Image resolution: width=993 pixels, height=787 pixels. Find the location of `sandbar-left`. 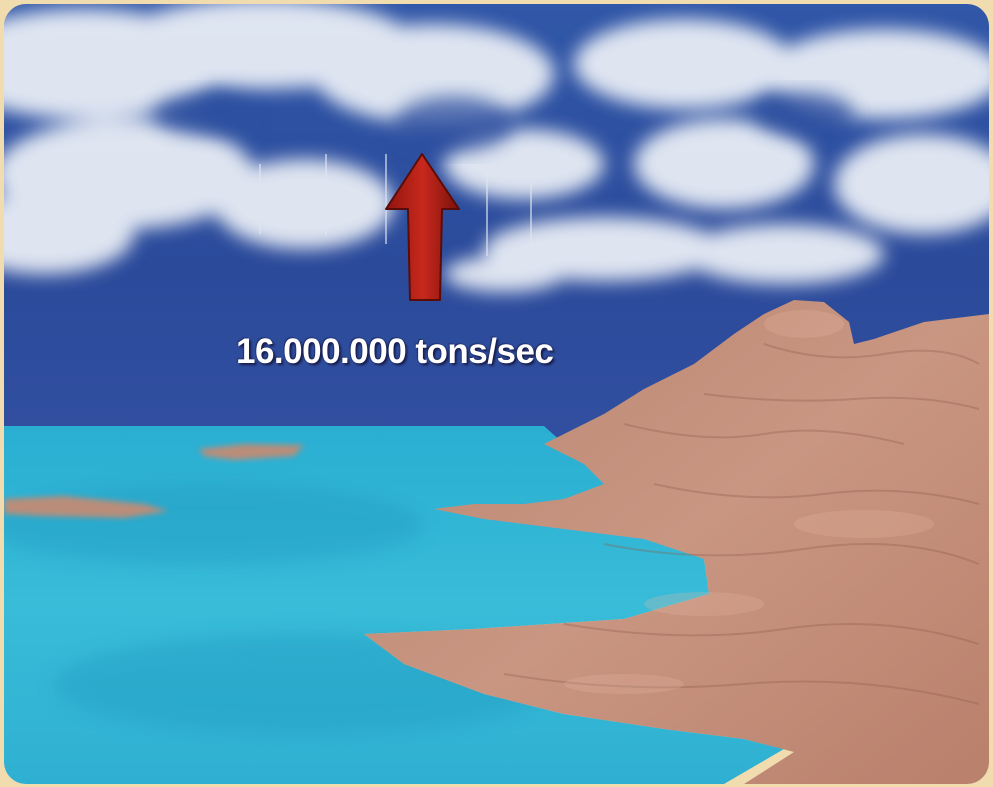

sandbar-left is located at coordinates (86, 507).